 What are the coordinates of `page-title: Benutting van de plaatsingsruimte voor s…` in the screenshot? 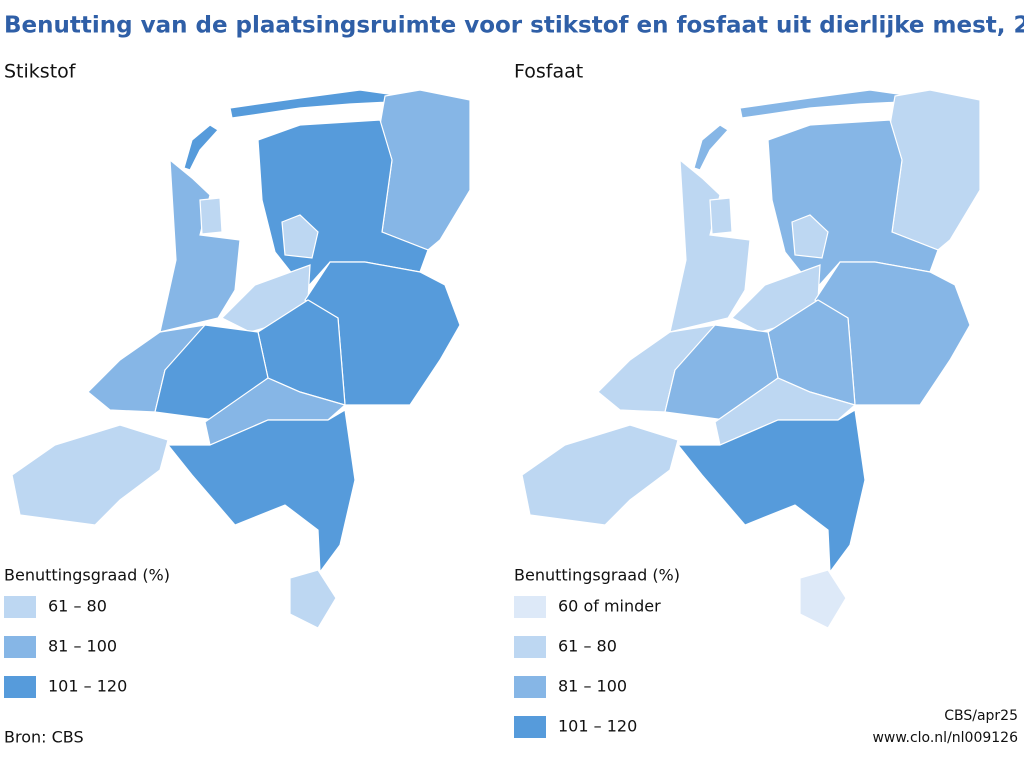 It's located at (514, 26).